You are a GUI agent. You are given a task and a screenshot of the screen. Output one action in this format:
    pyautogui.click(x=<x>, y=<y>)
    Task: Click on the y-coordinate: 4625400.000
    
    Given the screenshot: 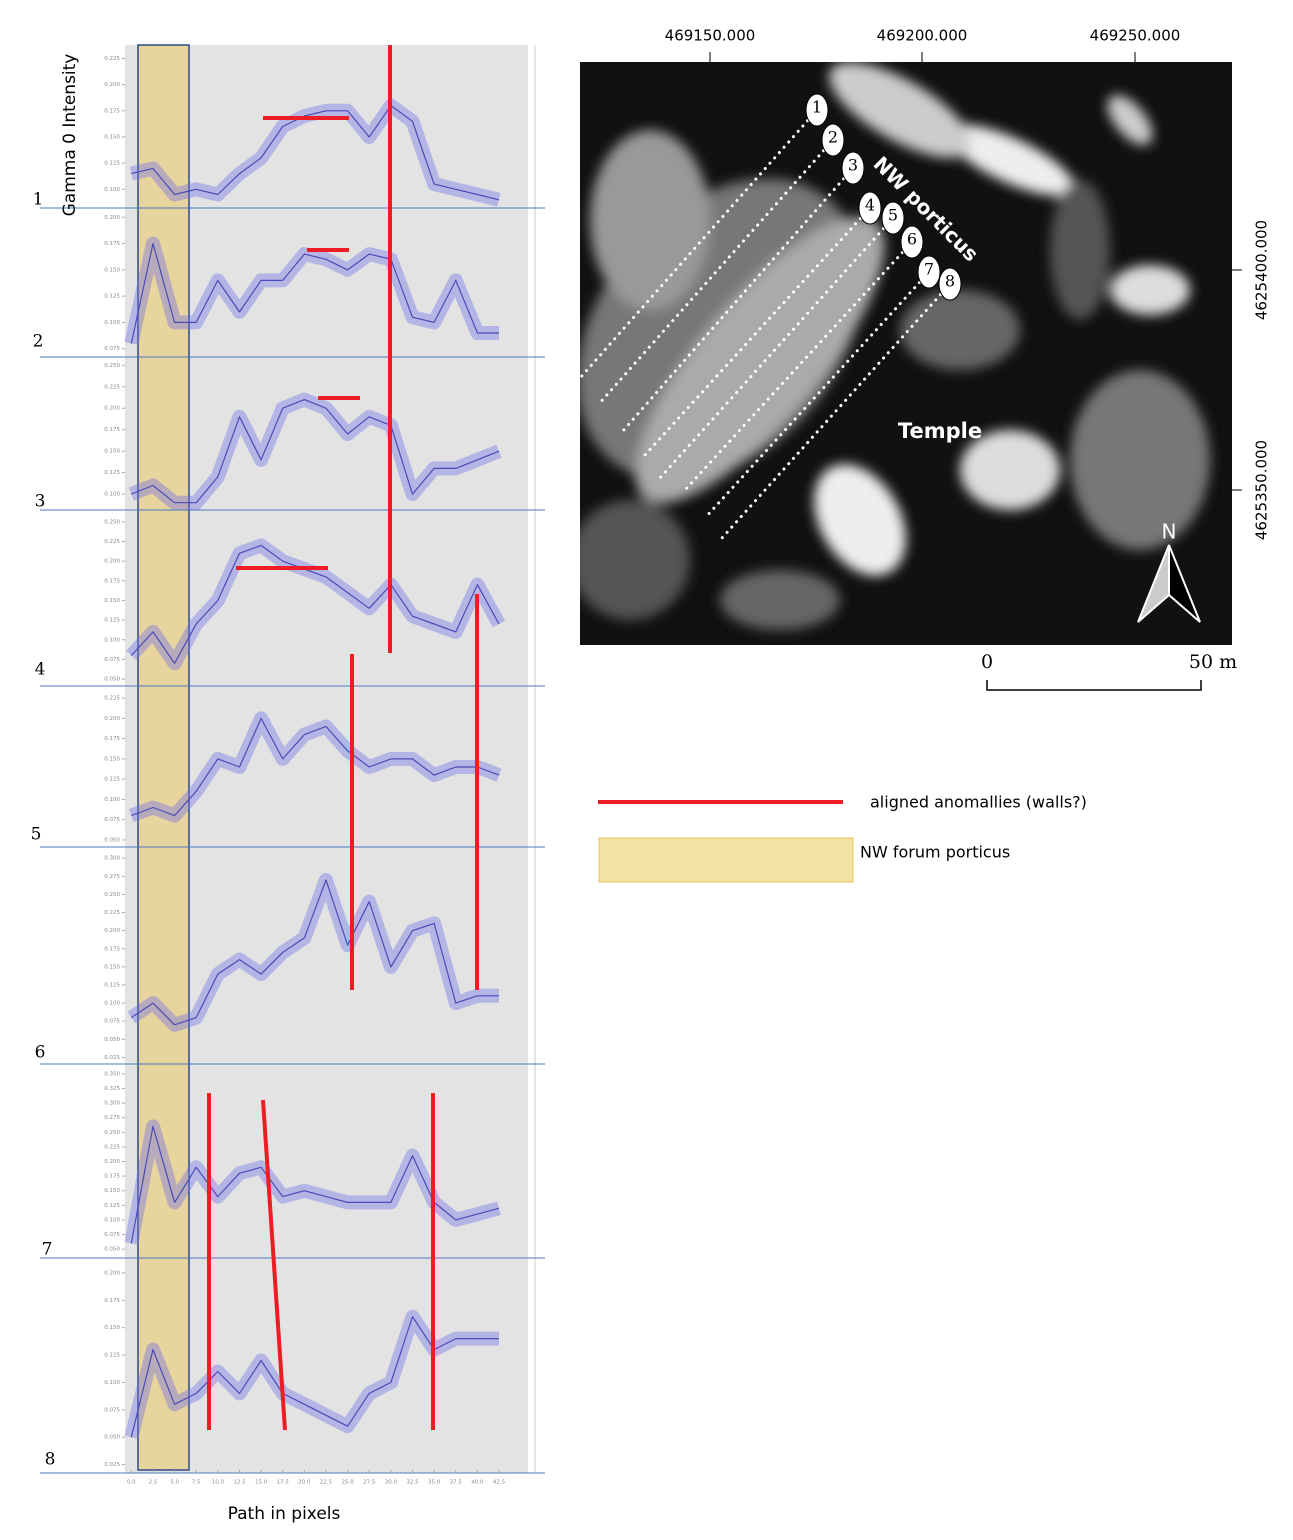 What is the action you would take?
    pyautogui.click(x=1262, y=270)
    